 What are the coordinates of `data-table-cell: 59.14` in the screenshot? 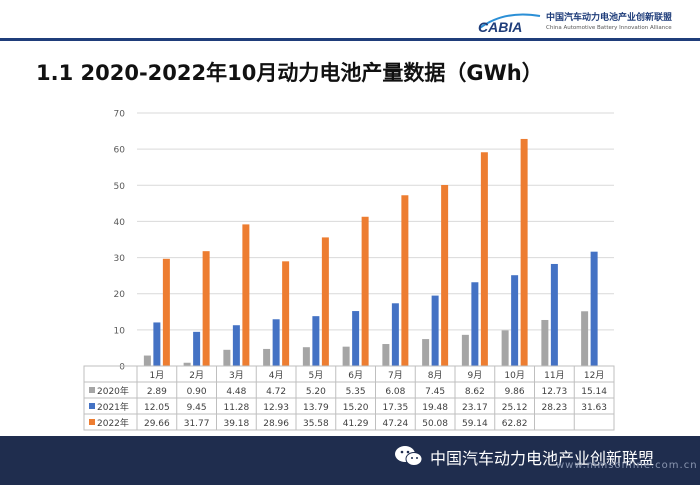 It's located at (475, 424).